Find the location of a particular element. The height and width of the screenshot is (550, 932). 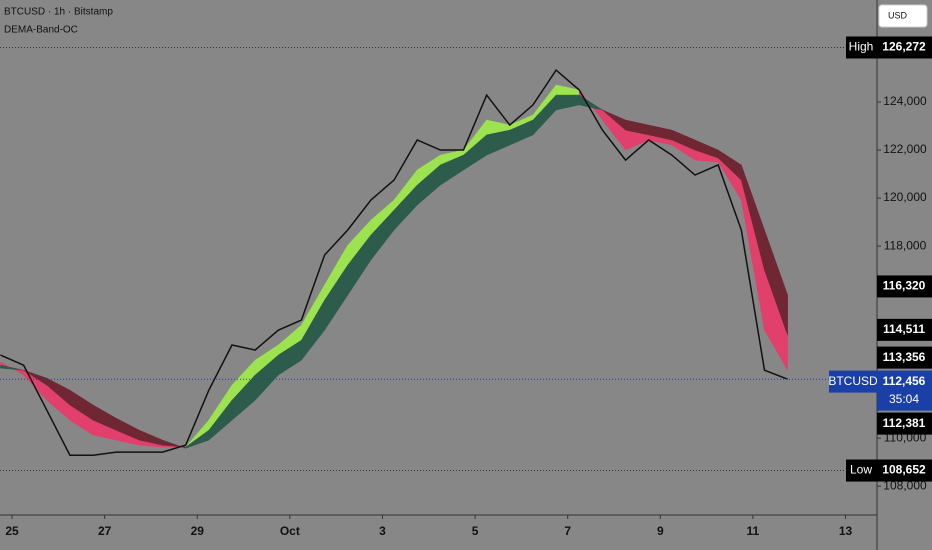

x-tick-label: 3 is located at coordinates (382, 531).